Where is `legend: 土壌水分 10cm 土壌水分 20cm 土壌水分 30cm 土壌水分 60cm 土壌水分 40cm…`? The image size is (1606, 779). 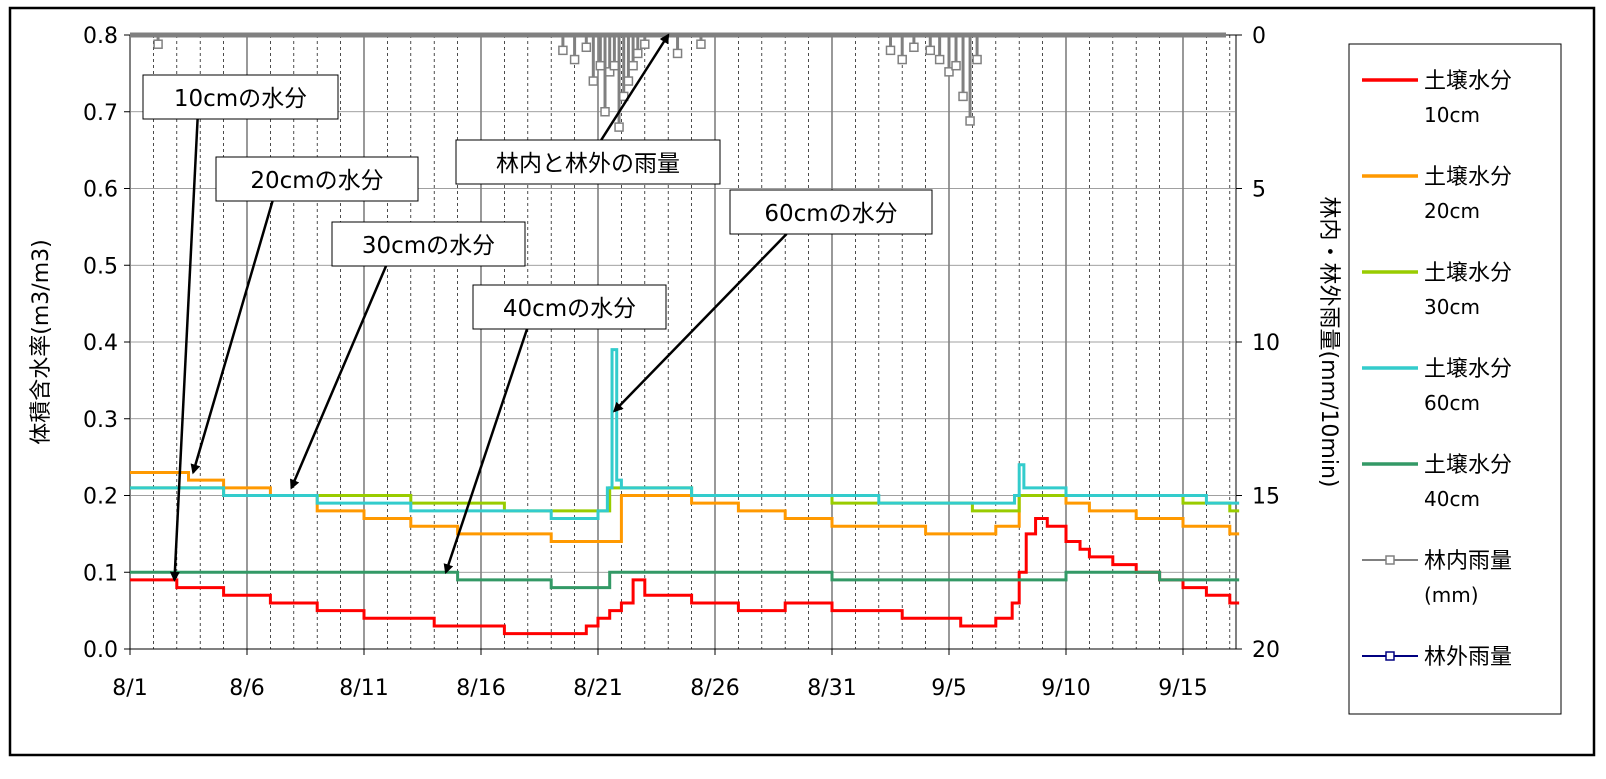
legend: 土壌水分 10cm 土壌水分 20cm 土壌水分 30cm 土壌水分 60cm 土壌水分 40cm… is located at coordinates (1437, 369).